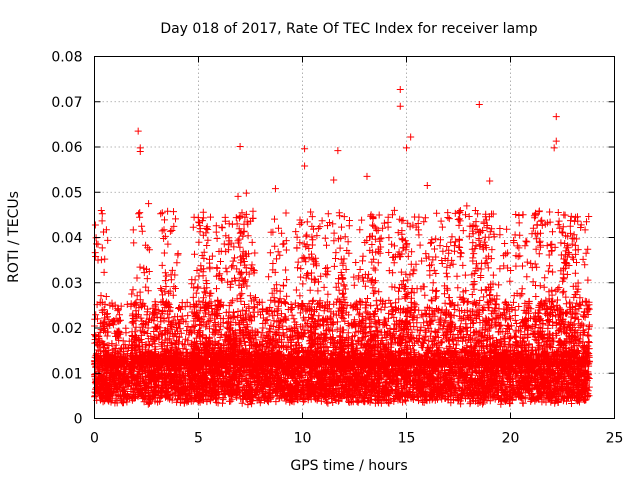 Image resolution: width=640 pixels, height=480 pixels. What do you see at coordinates (66, 329) in the screenshot?
I see `y-tick-label: 0.02` at bounding box center [66, 329].